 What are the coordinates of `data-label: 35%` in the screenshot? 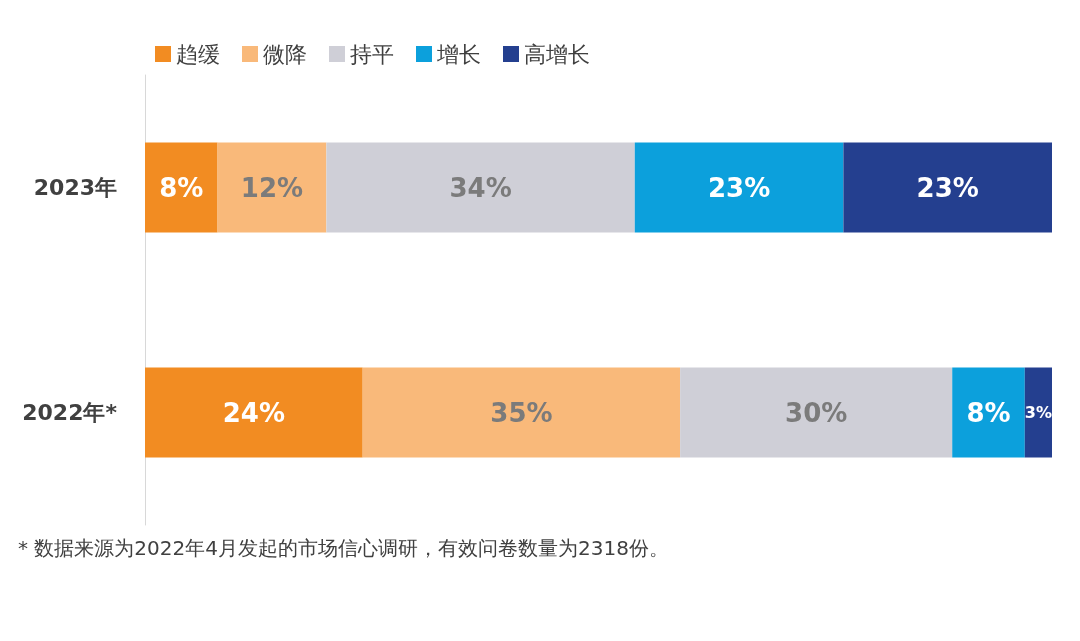 It's located at (521, 412).